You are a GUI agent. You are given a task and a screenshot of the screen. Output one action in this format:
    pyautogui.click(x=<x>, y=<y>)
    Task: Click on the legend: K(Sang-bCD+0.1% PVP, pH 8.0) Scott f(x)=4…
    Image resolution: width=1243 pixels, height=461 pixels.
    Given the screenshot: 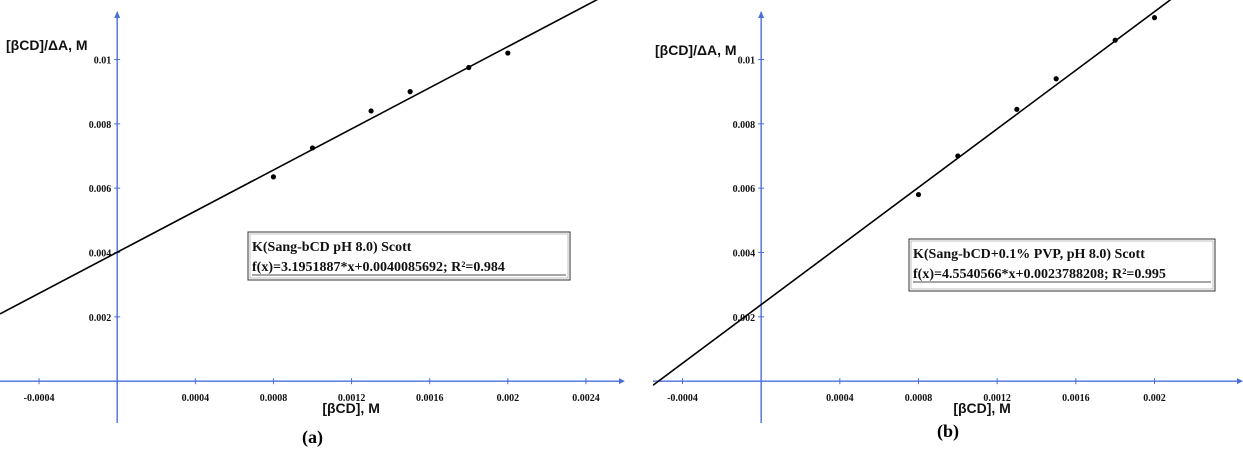 What is the action you would take?
    pyautogui.click(x=1062, y=265)
    